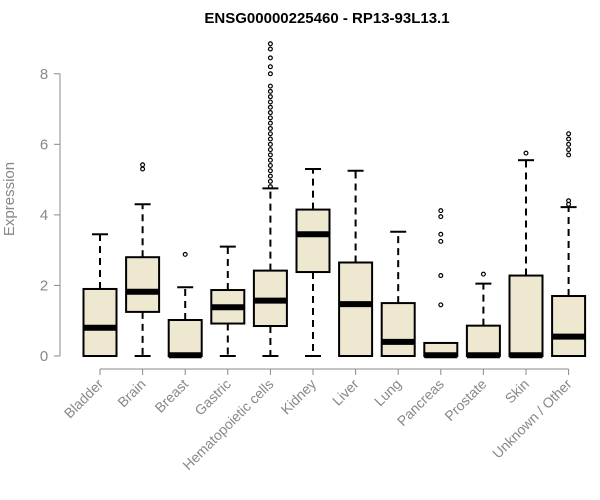  What do you see at coordinates (44, 356) in the screenshot?
I see `y-tick-label: 0` at bounding box center [44, 356].